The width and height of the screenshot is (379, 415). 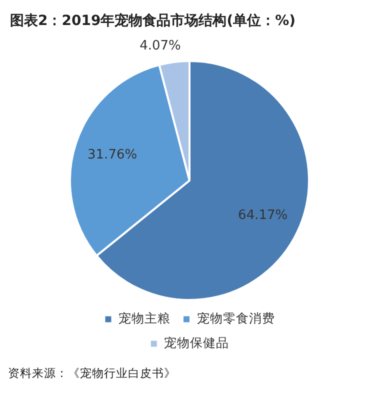 I want to click on legend-label: 宠物主粮, so click(x=144, y=318).